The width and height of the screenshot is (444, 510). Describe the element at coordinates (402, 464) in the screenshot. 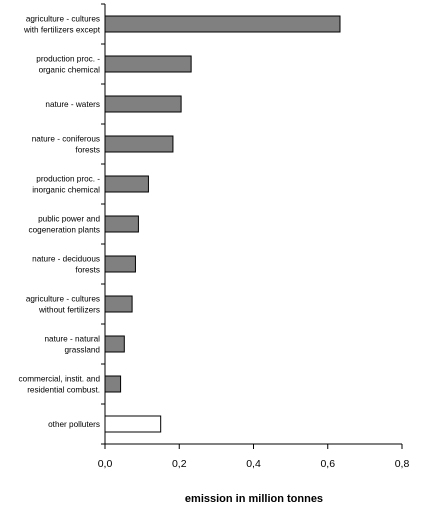

I see `x-tick-label: 0,8` at that location.